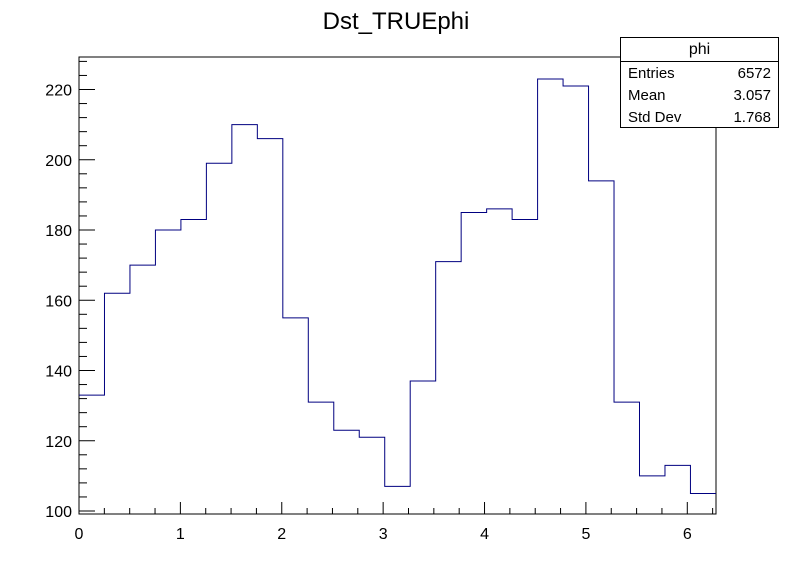  What do you see at coordinates (655, 117) in the screenshot?
I see `stats-label: Std Dev` at bounding box center [655, 117].